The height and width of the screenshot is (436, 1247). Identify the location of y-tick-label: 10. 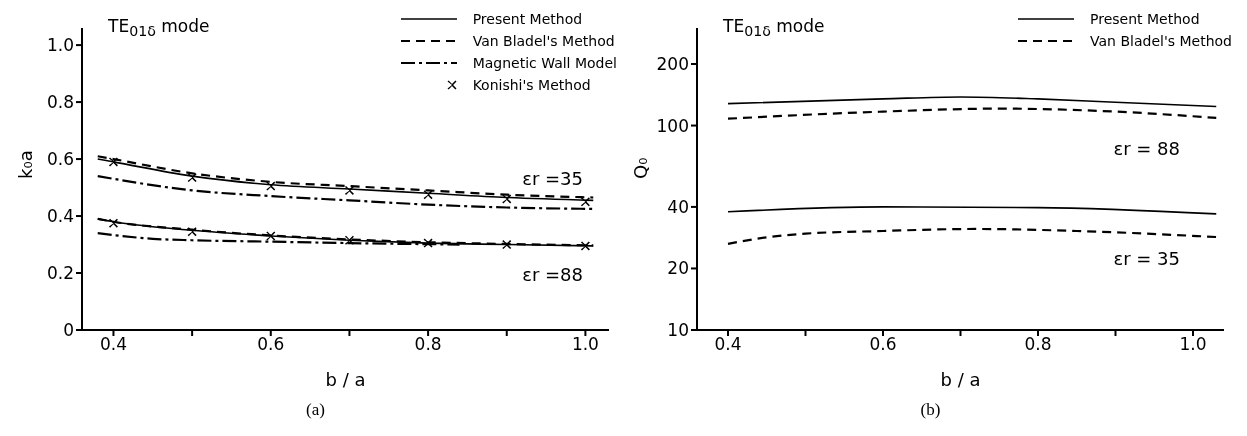
(678, 330).